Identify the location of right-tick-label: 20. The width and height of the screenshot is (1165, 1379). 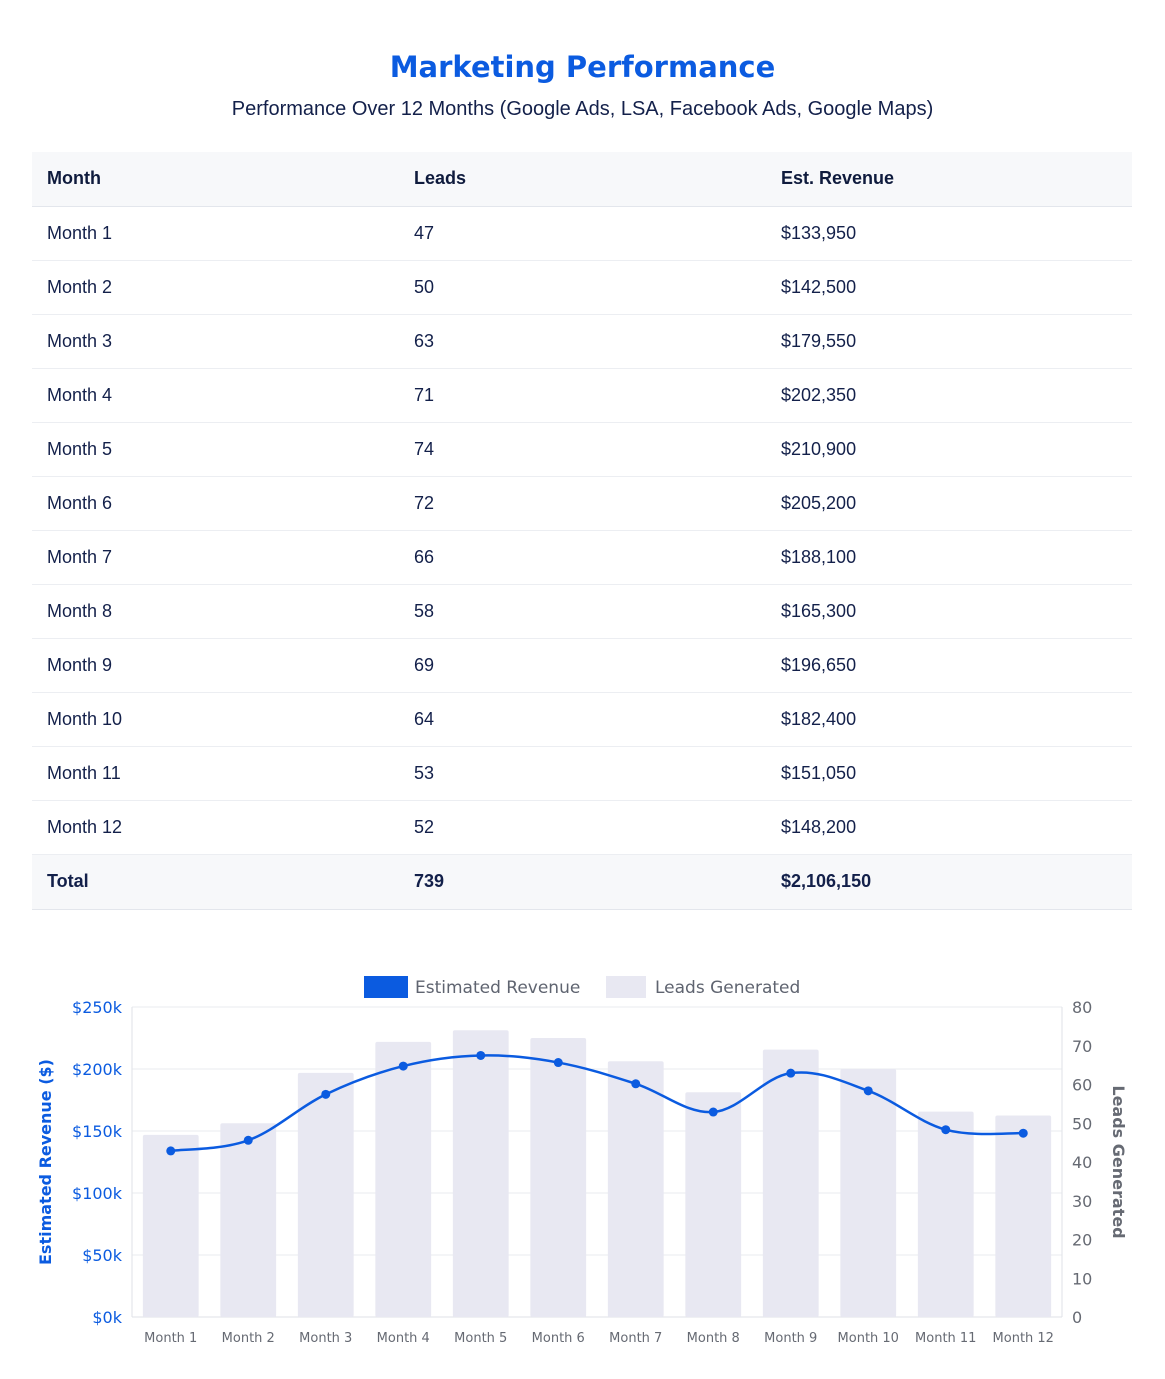
(1082, 1240).